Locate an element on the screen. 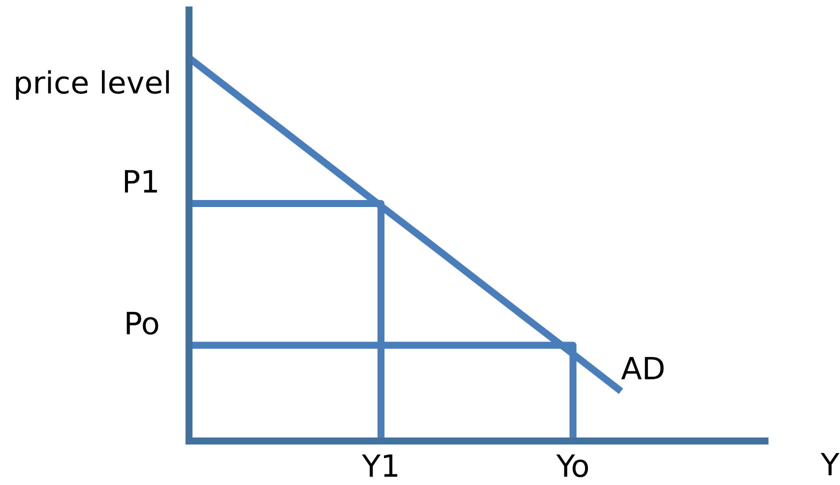 This screenshot has height=485, width=840. series-label: AD is located at coordinates (642, 368).